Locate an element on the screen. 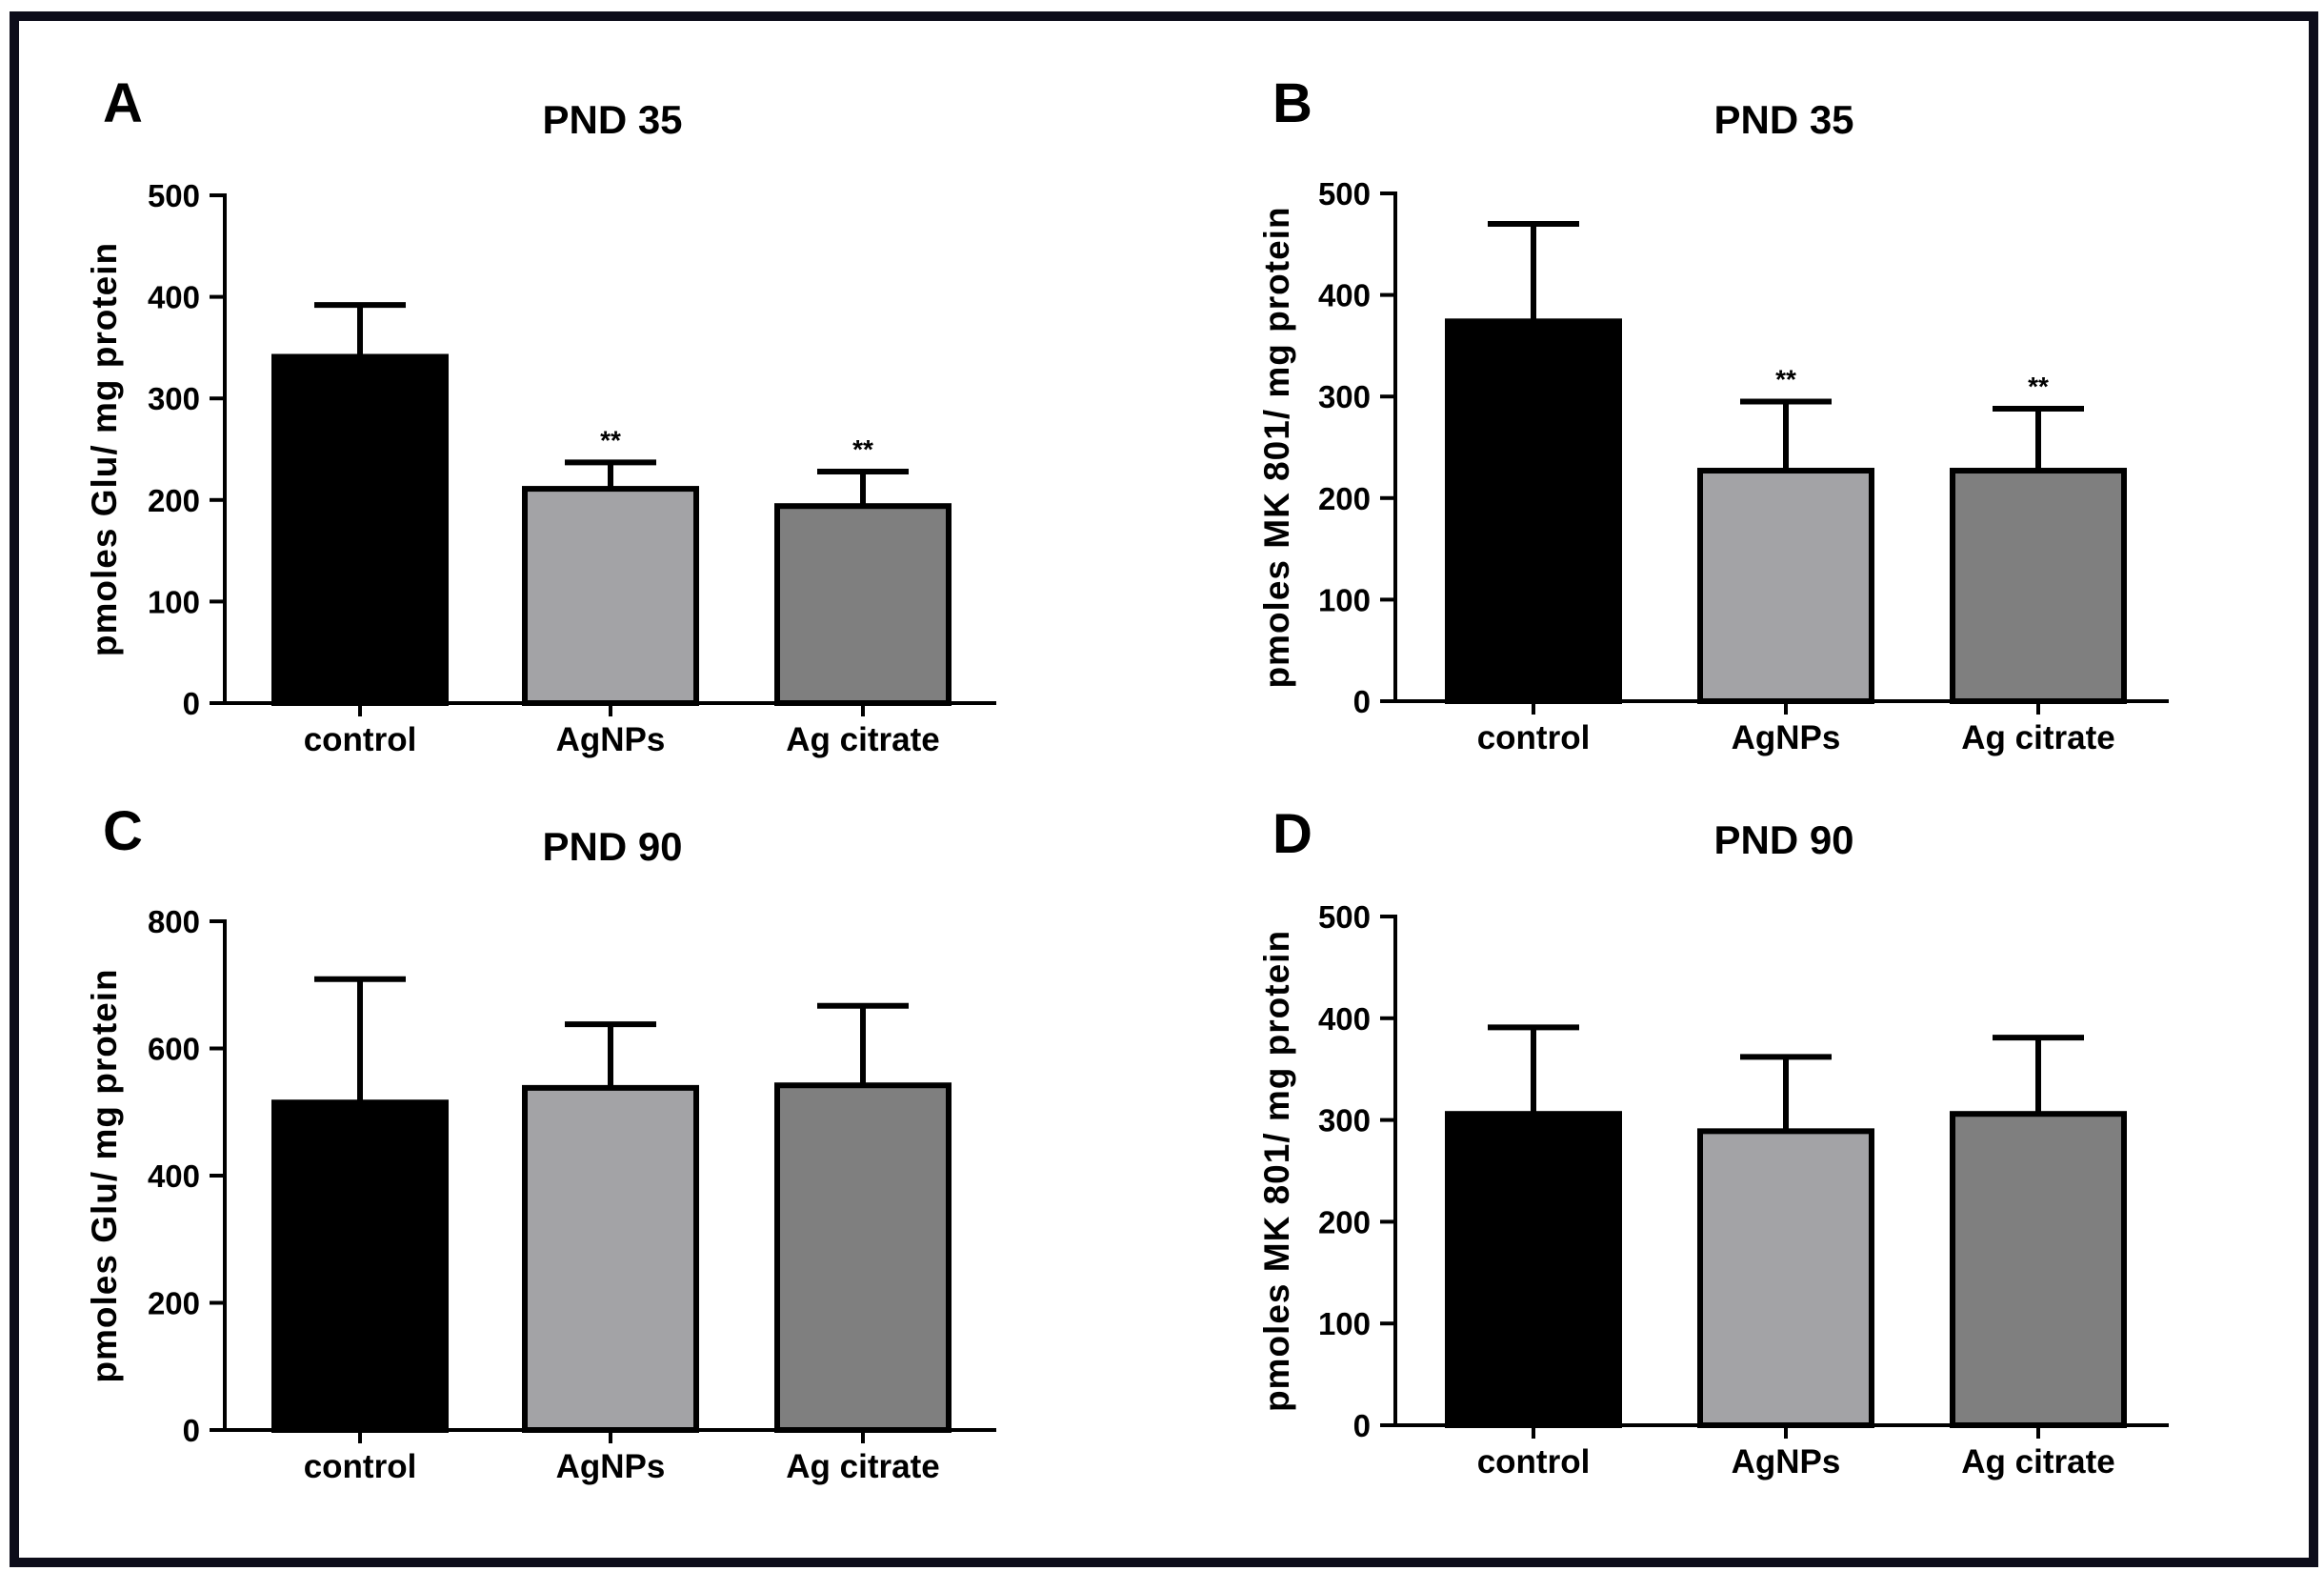 This screenshot has width=2324, height=1571. y-tick-label: 800 is located at coordinates (174, 921).